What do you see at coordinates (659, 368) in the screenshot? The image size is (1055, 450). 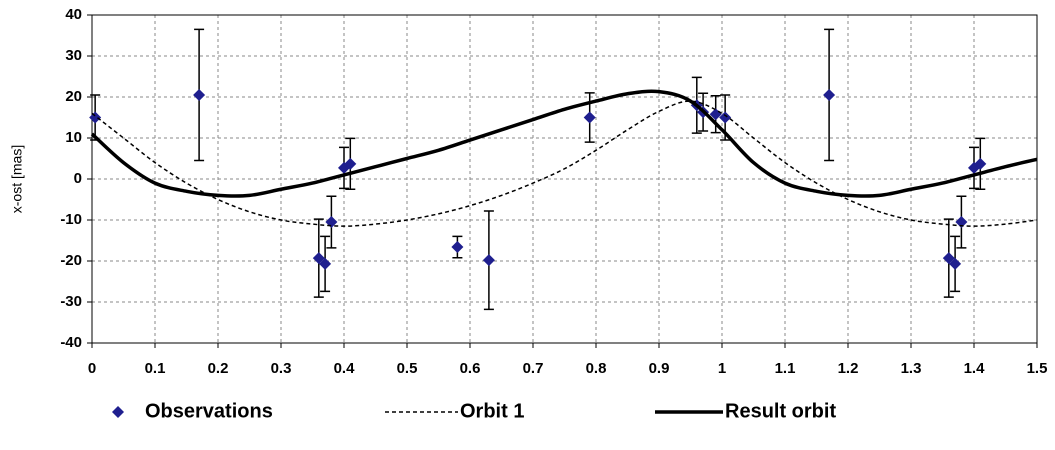 I see `x-tick-label: 0.9` at bounding box center [659, 368].